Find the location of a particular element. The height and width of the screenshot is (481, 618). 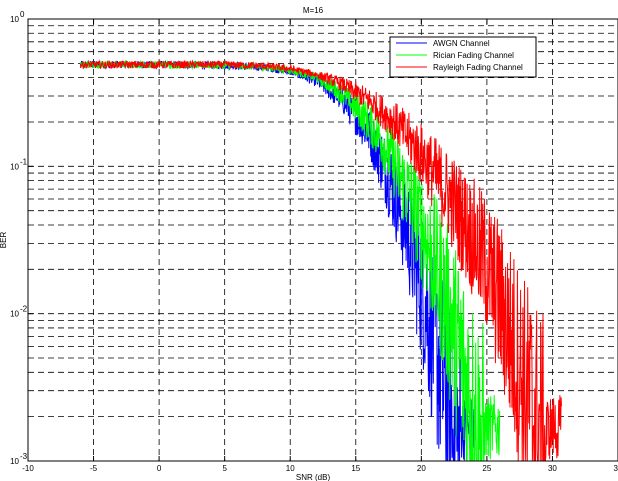

y-tick-label-exponent: 0 is located at coordinates (22, 14).